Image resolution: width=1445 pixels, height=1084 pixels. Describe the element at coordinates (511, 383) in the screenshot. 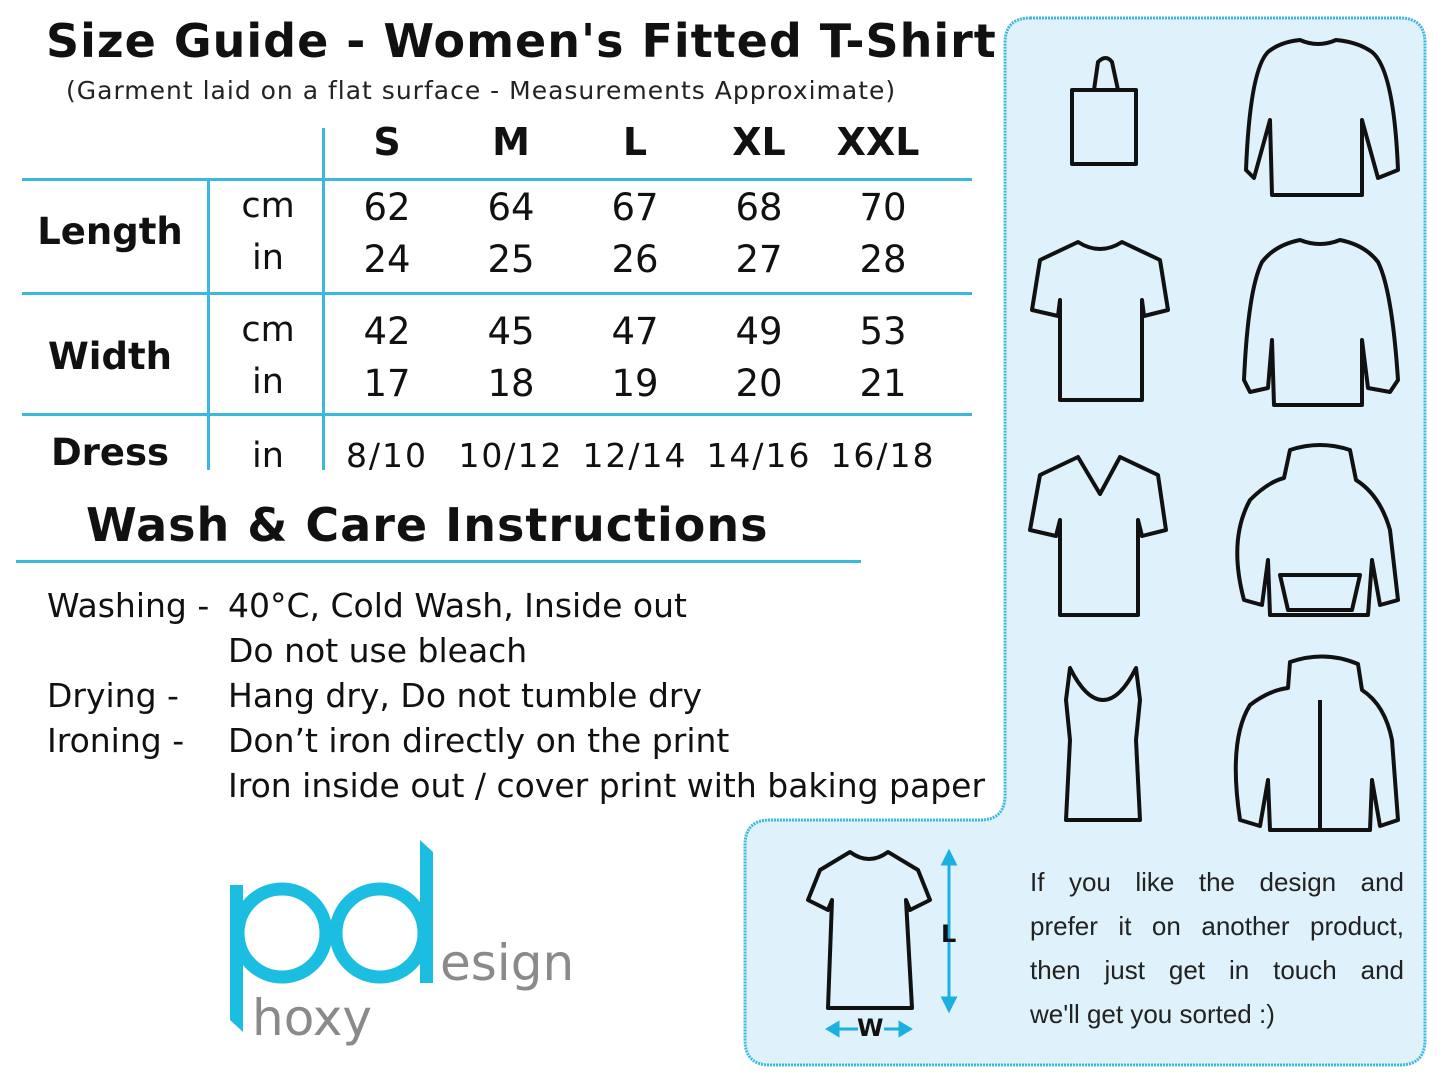

I see `size-cell: 18` at that location.